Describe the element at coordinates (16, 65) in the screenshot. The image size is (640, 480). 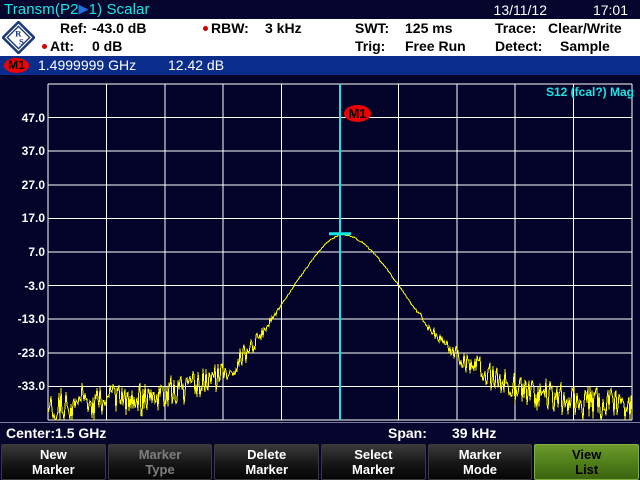
I see `marker-badge-m1: M1` at that location.